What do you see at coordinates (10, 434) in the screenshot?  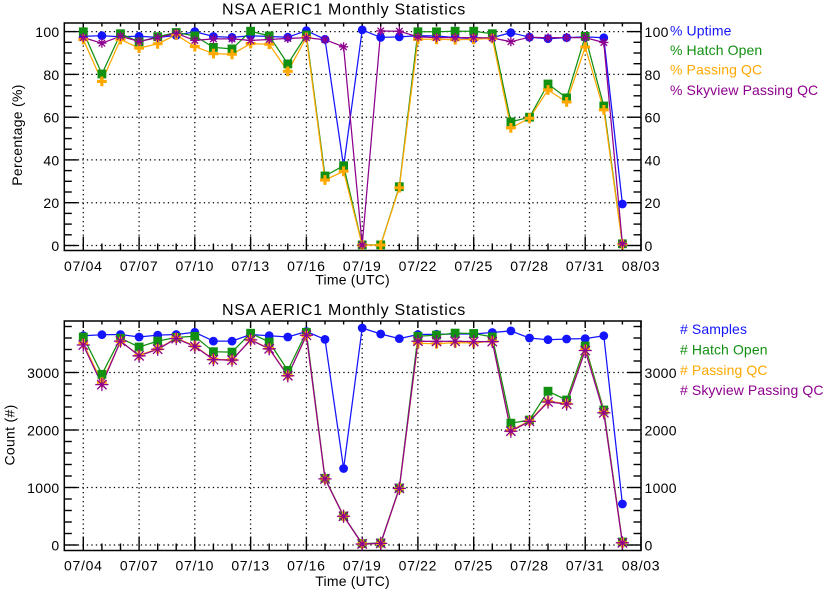 I see `svg-text: Count (#)` at bounding box center [10, 434].